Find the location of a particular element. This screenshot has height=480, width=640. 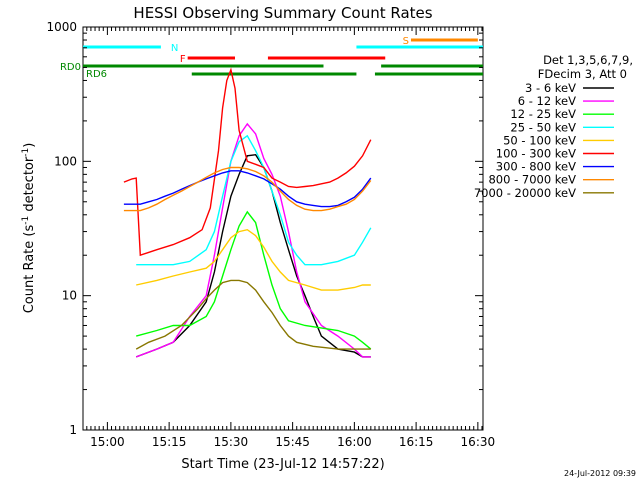

x-tick-label: 16:00 is located at coordinates (354, 442).